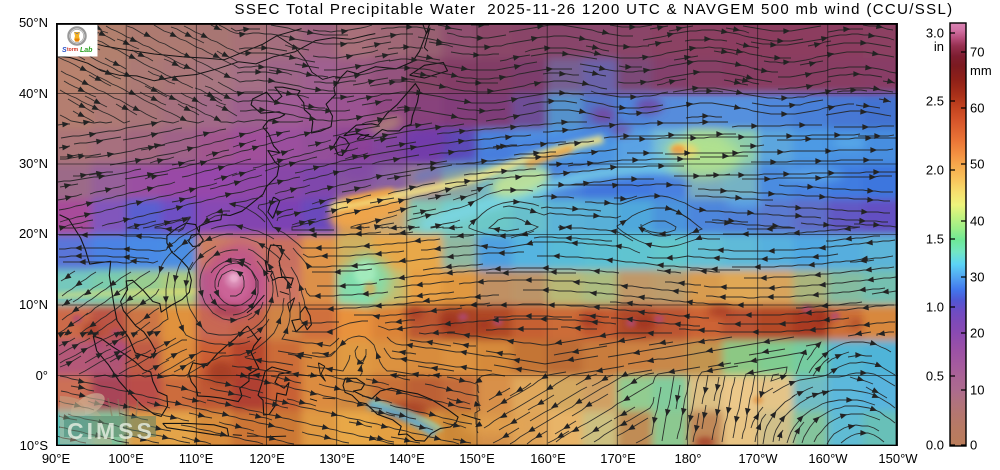 The width and height of the screenshot is (1000, 470). Describe the element at coordinates (73, 50) in the screenshot. I see `svg-text: torm` at that location.